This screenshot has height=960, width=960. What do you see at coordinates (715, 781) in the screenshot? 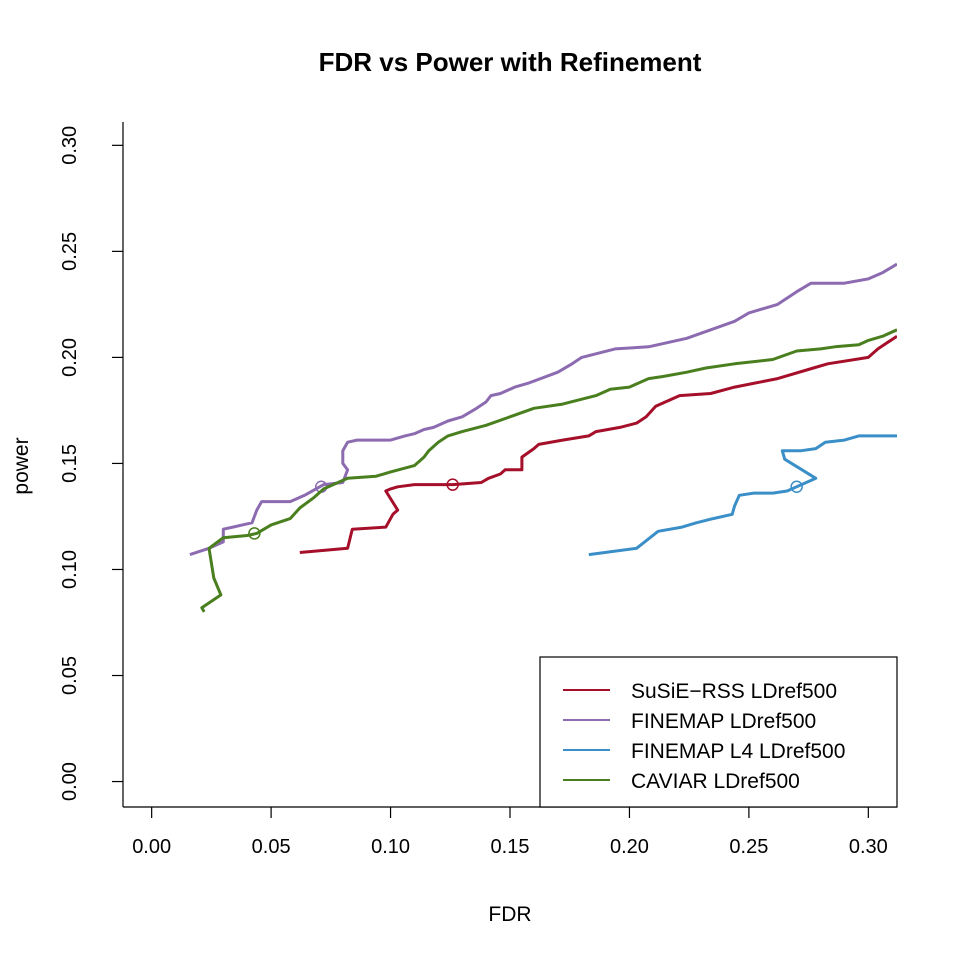
I see `legend-label: CAVIAR LDref500` at bounding box center [715, 781].